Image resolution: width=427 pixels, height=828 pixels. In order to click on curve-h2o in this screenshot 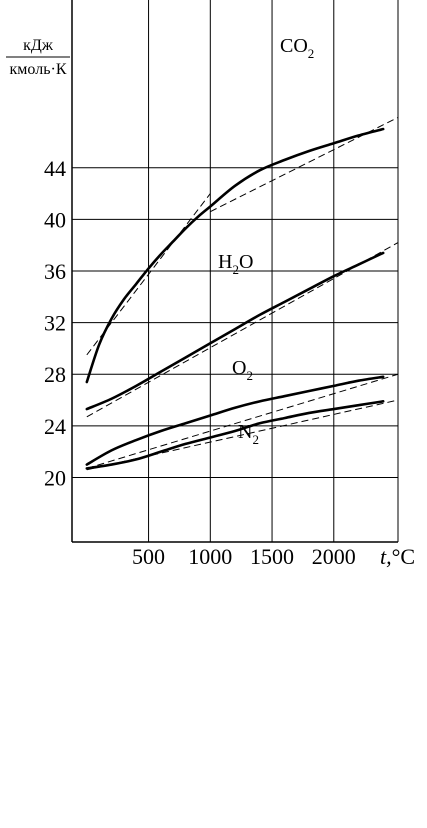, I will do `click(235, 331)`.